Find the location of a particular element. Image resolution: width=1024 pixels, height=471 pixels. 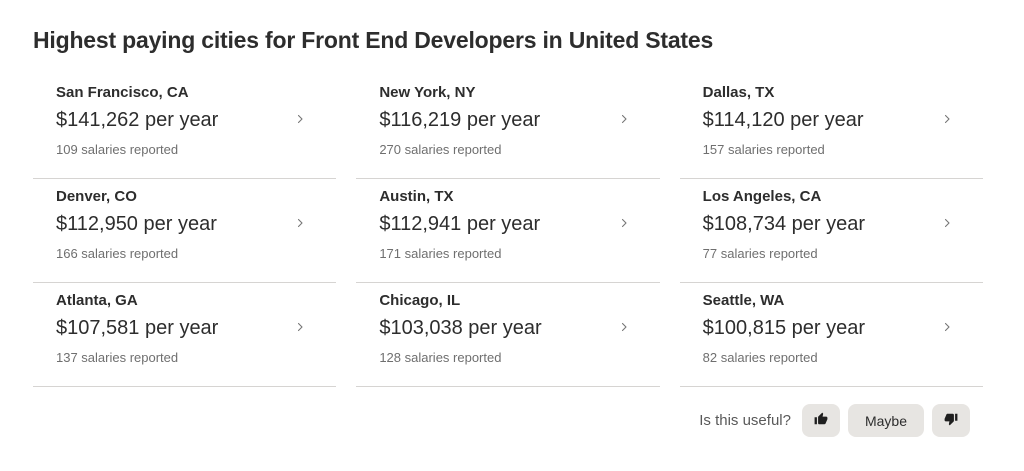

city-name: Los Angeles, CA is located at coordinates (762, 196).